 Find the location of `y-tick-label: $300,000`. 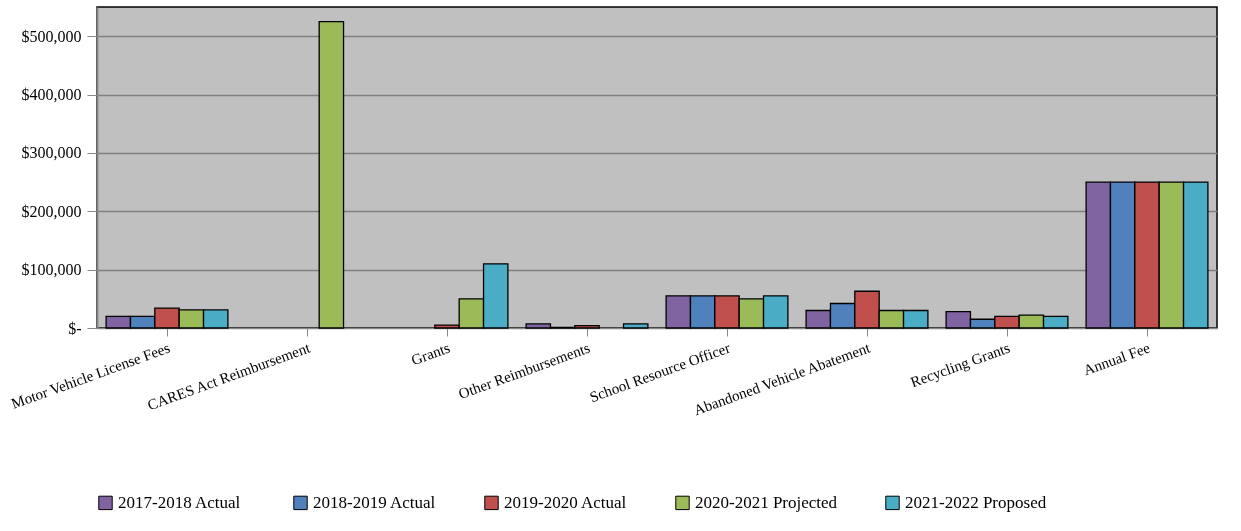

y-tick-label: $300,000 is located at coordinates (51, 153).